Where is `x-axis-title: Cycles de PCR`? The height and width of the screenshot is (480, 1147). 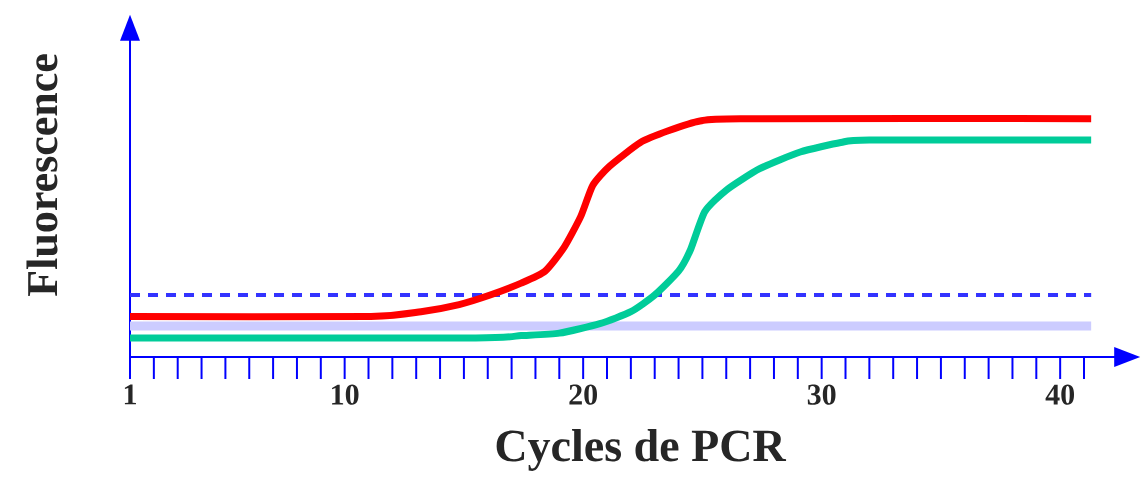 x-axis-title: Cycles de PCR is located at coordinates (641, 450).